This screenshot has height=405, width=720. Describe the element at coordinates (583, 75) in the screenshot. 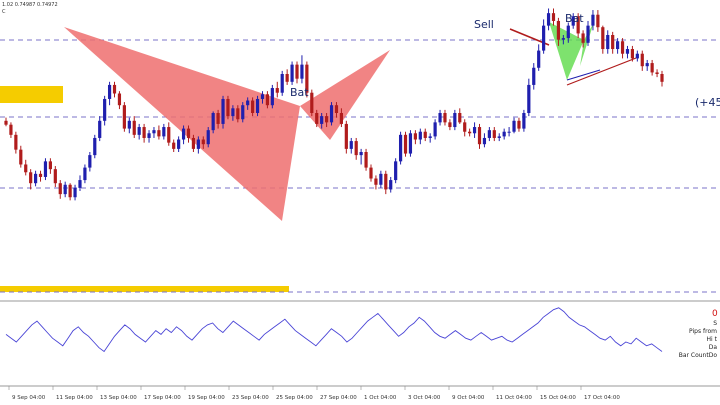

I see `trend-line-blue` at that location.